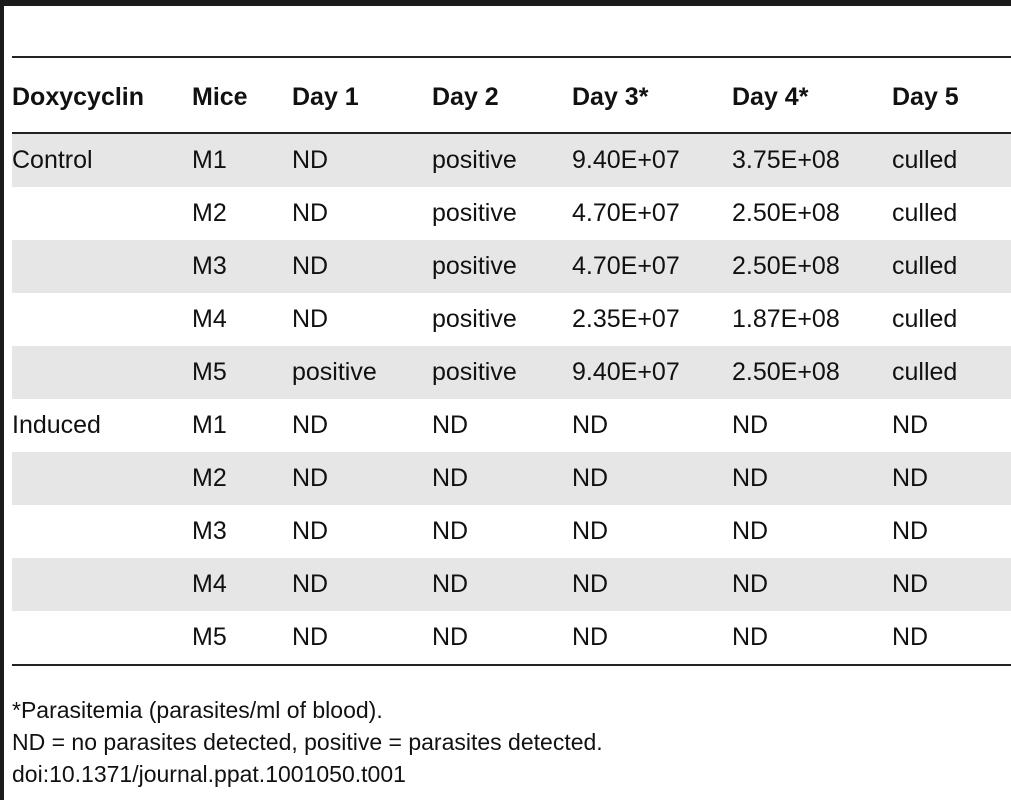 This screenshot has height=800, width=1011. Describe the element at coordinates (511, 57) in the screenshot. I see `table-top-rule` at that location.